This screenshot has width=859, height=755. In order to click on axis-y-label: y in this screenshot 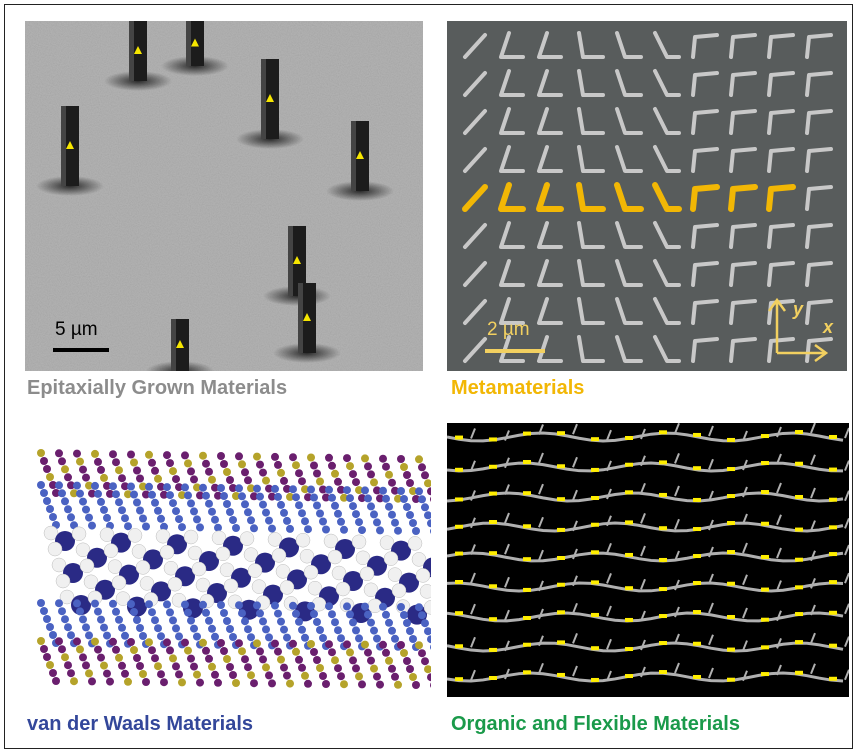, I will do `click(798, 309)`.